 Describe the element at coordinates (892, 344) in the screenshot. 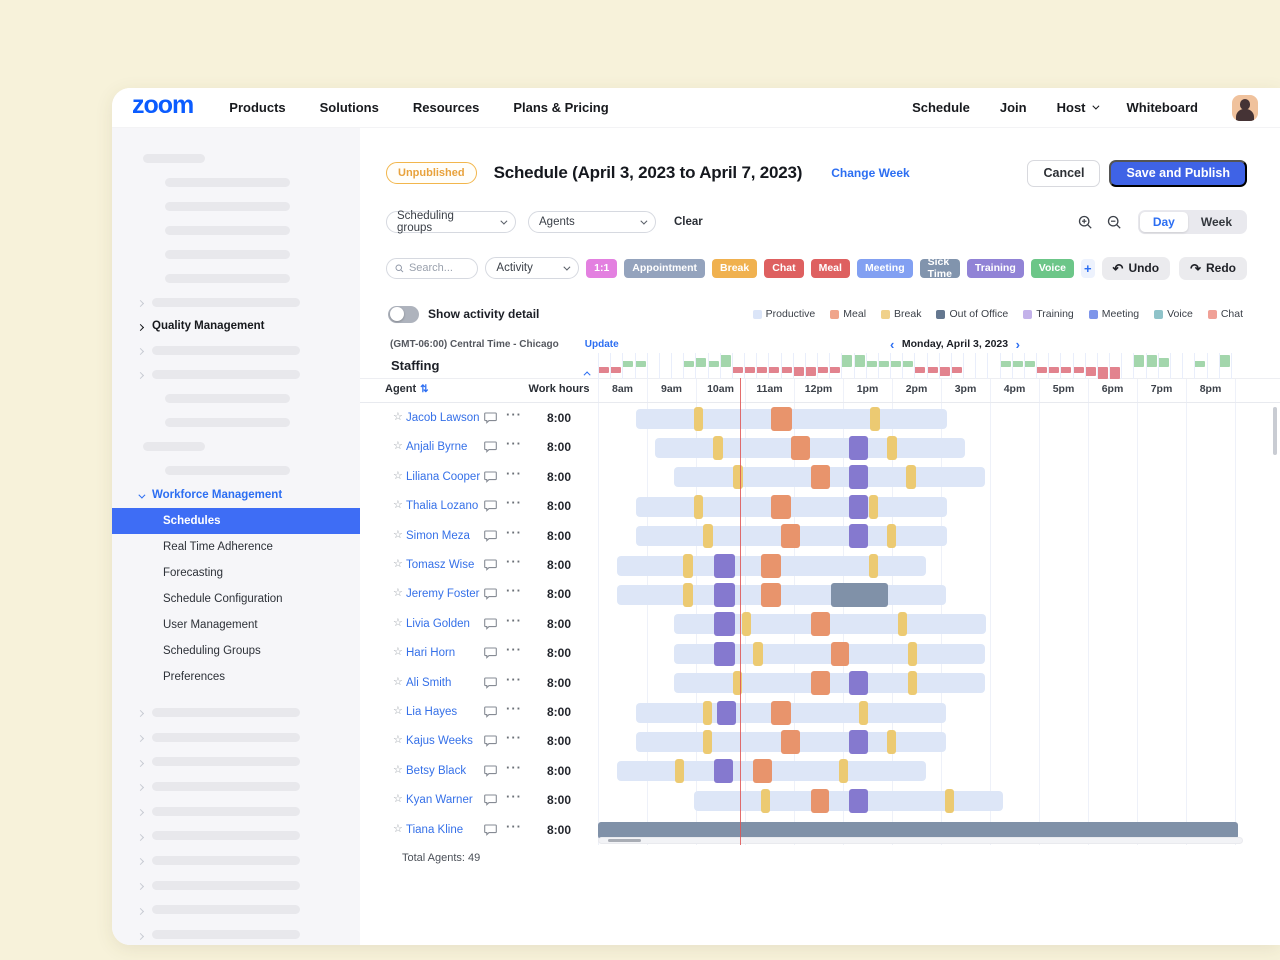

I see `previous-day-icon: ‹` at that location.